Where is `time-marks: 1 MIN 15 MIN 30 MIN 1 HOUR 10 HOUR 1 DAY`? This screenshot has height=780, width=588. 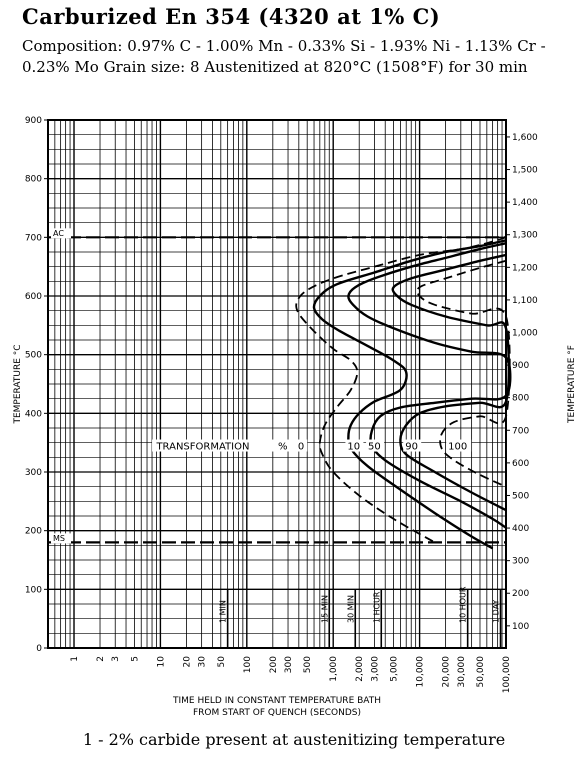
time-marks: 1 MIN 15 MIN 30 MIN 1 HOUR 10 HOUR 1 DAY is located at coordinates (360, 617).